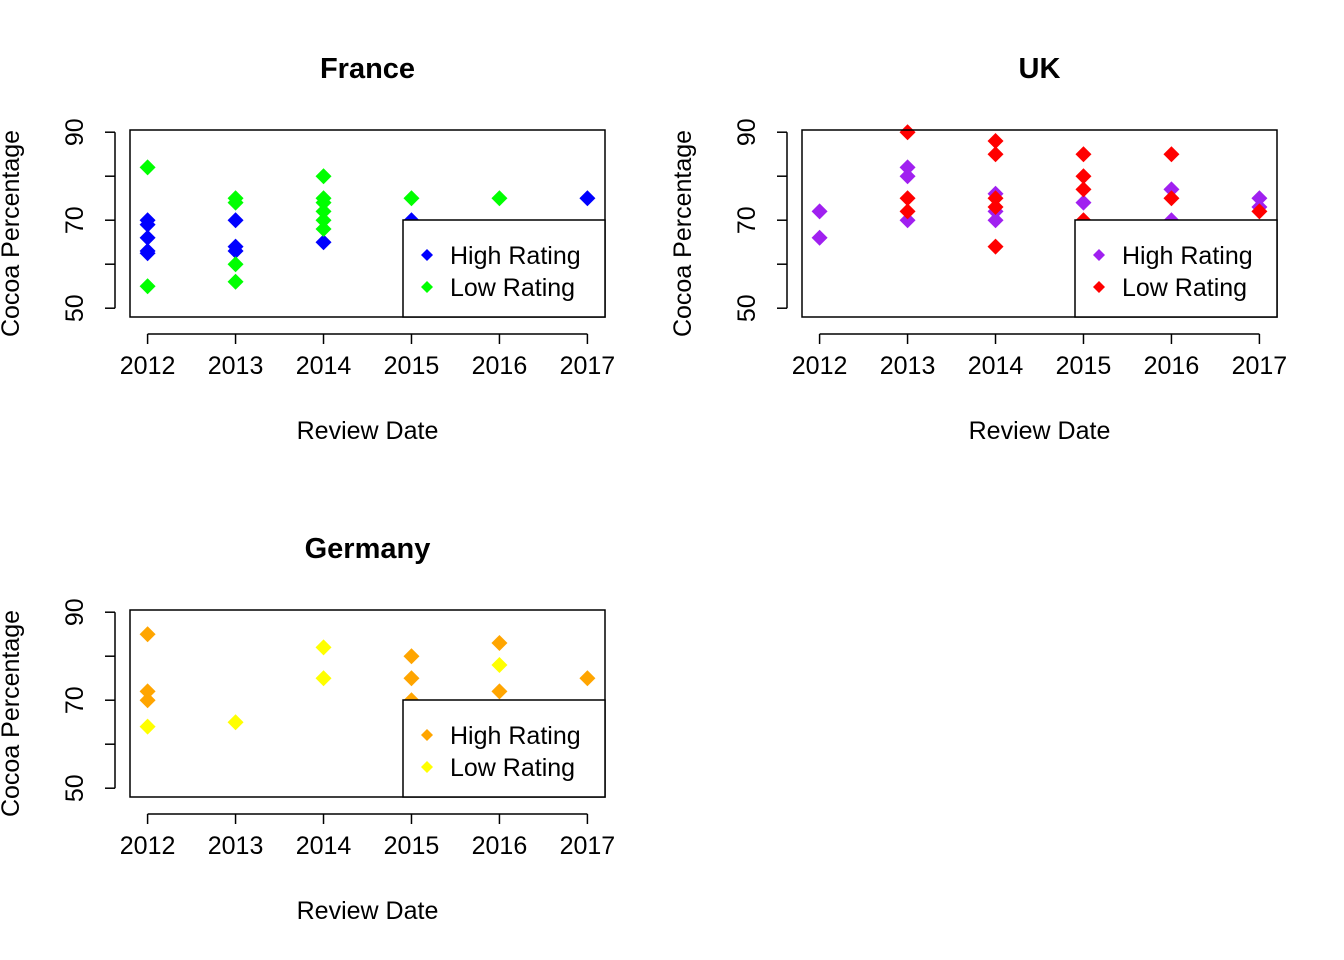 This screenshot has height=960, width=1344. I want to click on y-tick-label: 50, so click(747, 308).